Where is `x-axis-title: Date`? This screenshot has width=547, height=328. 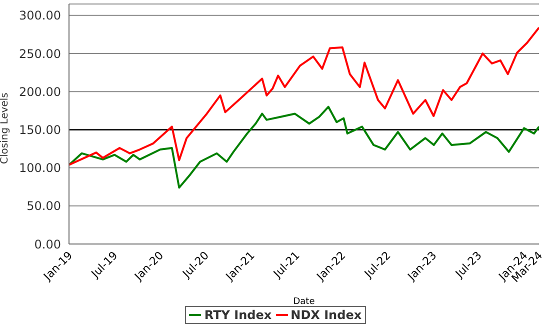 x-axis-title: Date is located at coordinates (304, 302).